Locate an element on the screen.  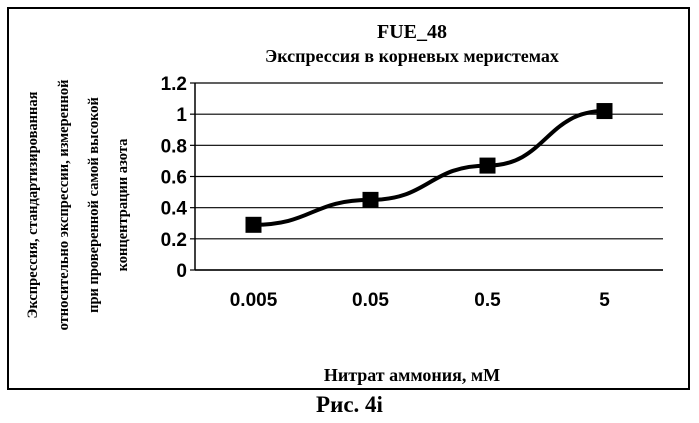
y-axis-label-line: относительно экспрессии, измеренной is located at coordinates (64, 205).